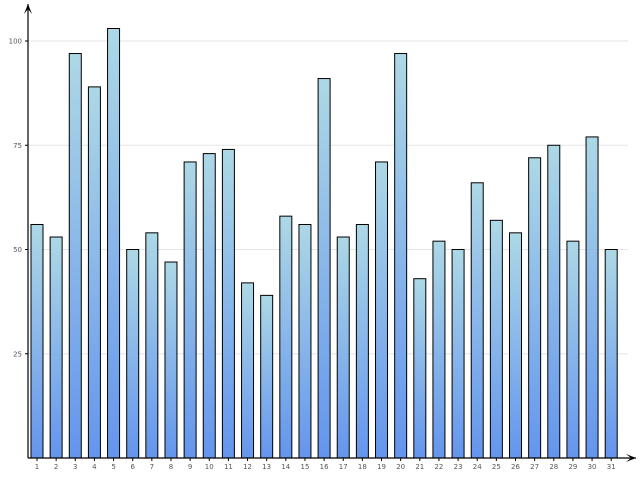 The image size is (640, 480). I want to click on x-tick-label: 7, so click(152, 467).